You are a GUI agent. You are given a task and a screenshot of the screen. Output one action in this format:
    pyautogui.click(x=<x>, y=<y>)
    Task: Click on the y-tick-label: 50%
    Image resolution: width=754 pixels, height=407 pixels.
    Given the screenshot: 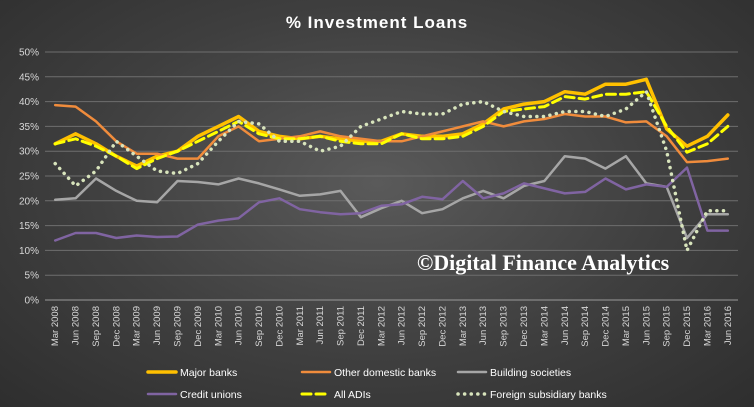 What is the action you would take?
    pyautogui.click(x=29, y=53)
    